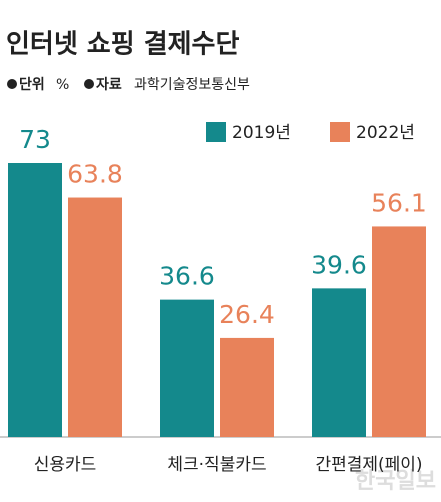  What do you see at coordinates (368, 465) in the screenshot?
I see `x-tick-label: 간편결제(페이)` at bounding box center [368, 465].